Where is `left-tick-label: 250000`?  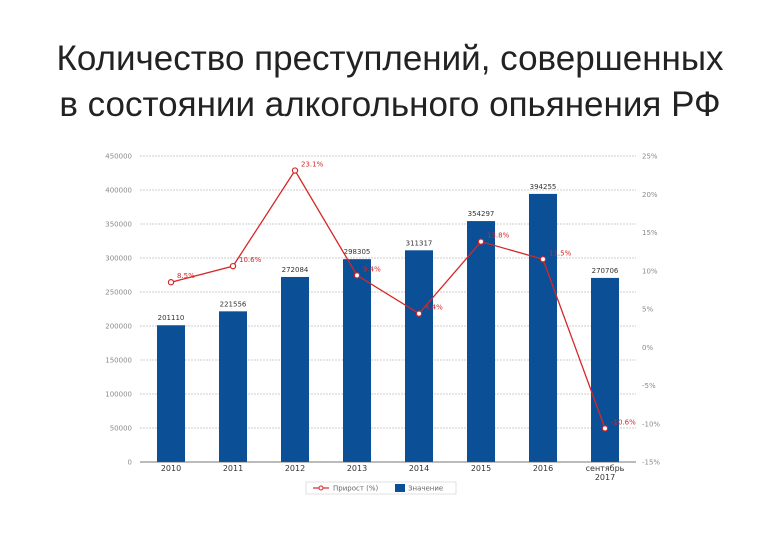
left-tick-label: 250000 is located at coordinates (118, 293).